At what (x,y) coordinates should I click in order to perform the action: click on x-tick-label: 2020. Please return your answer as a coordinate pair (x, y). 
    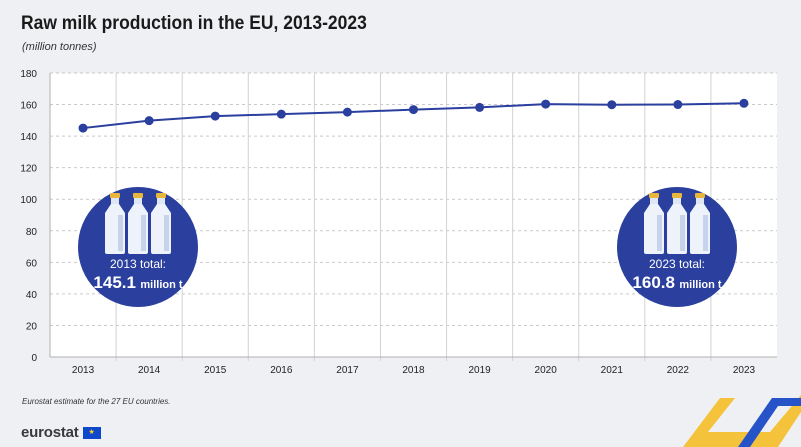
    Looking at the image, I should click on (546, 370).